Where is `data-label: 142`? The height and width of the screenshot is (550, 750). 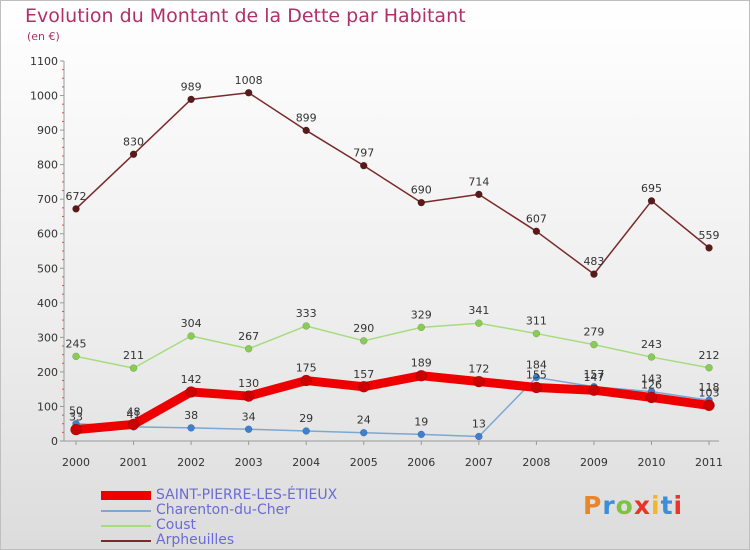 data-label: 142 is located at coordinates (191, 379).